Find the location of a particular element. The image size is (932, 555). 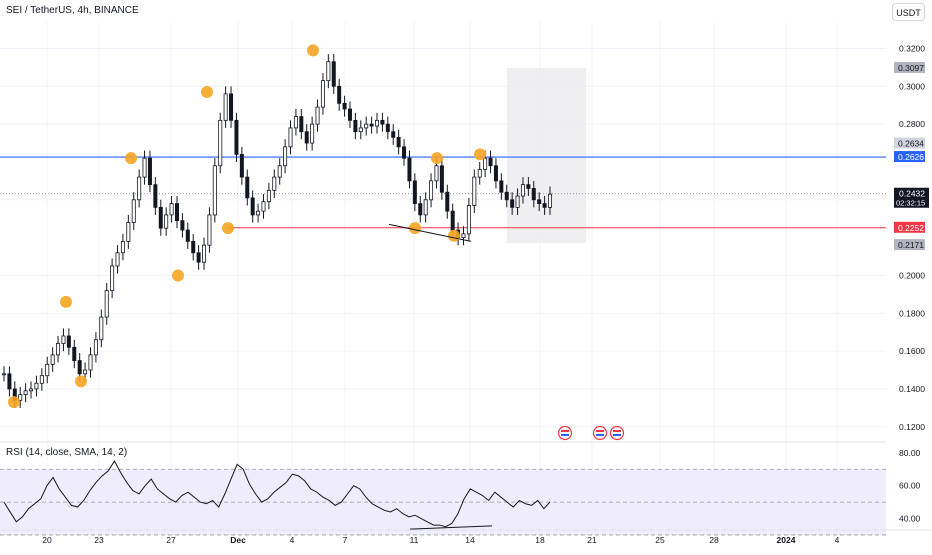

price-trendline is located at coordinates (430, 232).